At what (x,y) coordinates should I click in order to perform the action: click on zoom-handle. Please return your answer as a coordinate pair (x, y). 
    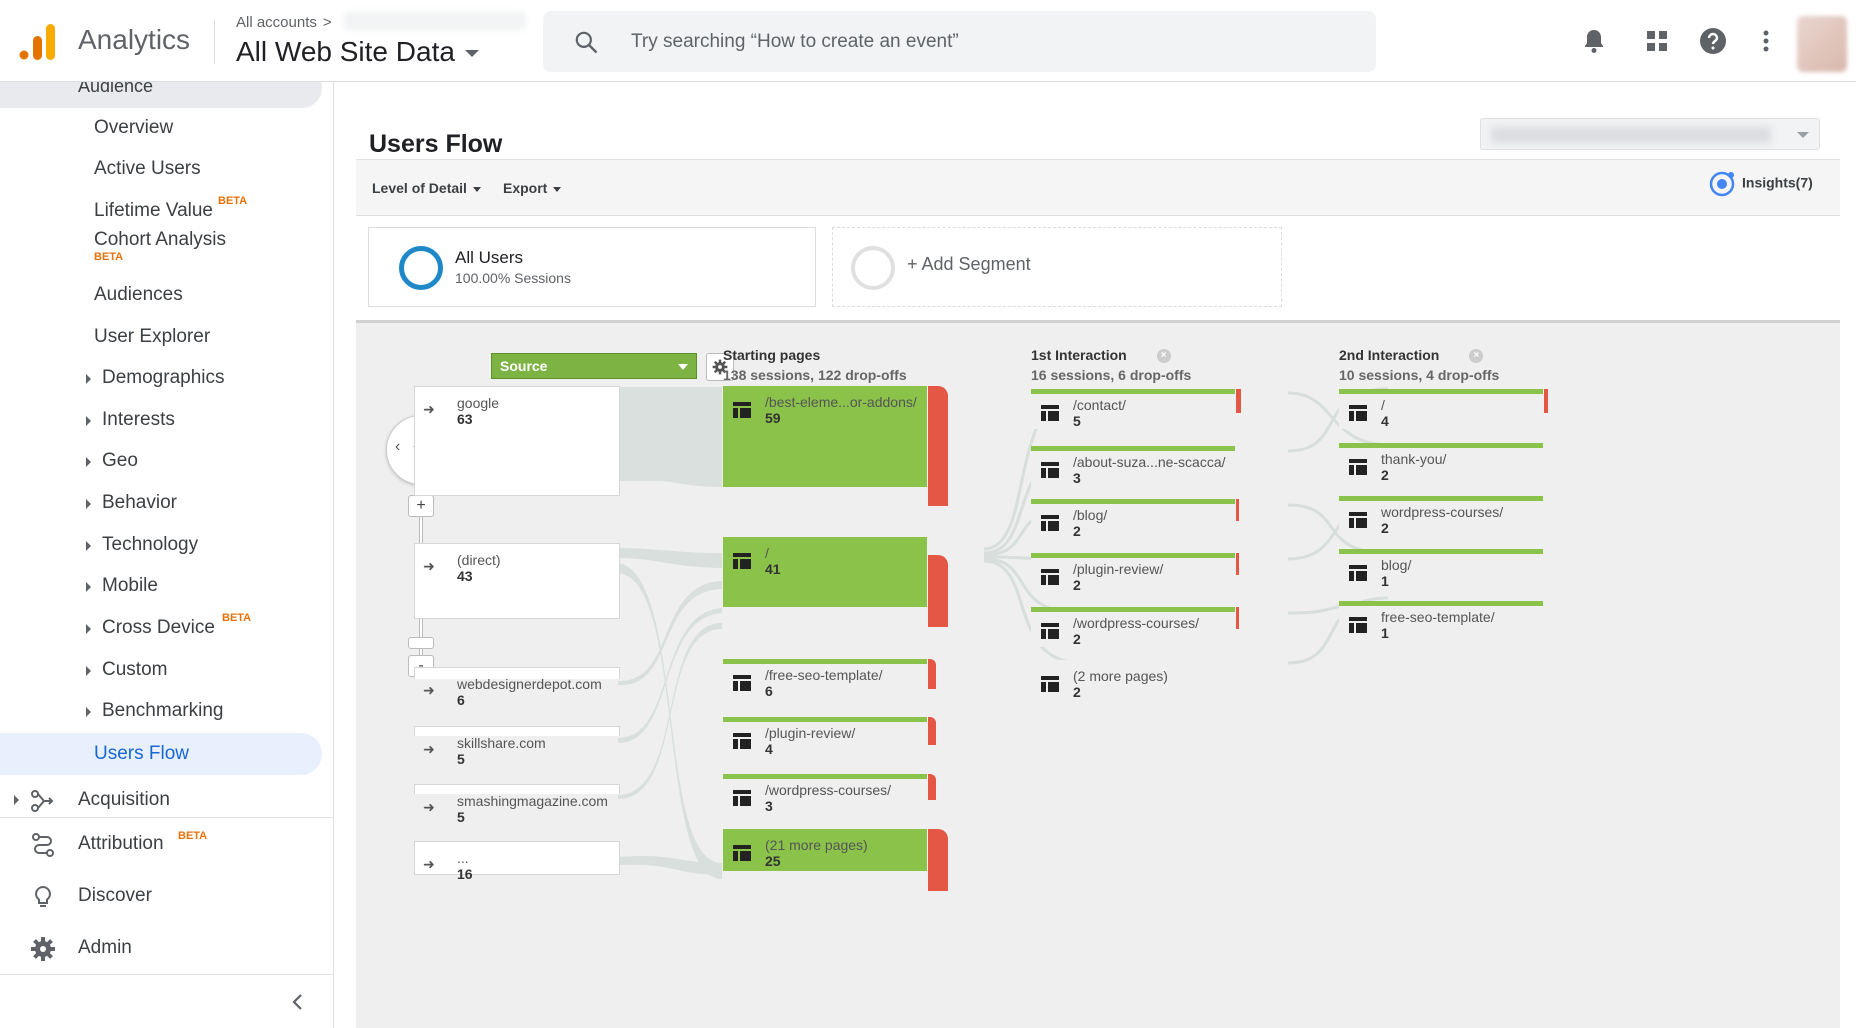
    Looking at the image, I should click on (421, 643).